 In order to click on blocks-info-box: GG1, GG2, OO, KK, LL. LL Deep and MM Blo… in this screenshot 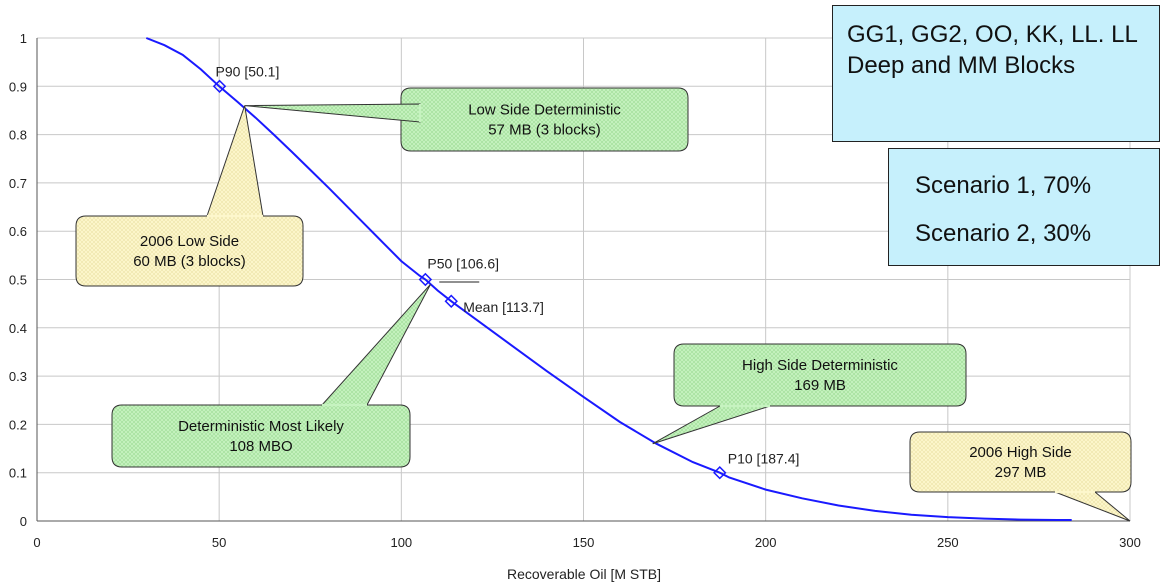, I will do `click(996, 73)`.